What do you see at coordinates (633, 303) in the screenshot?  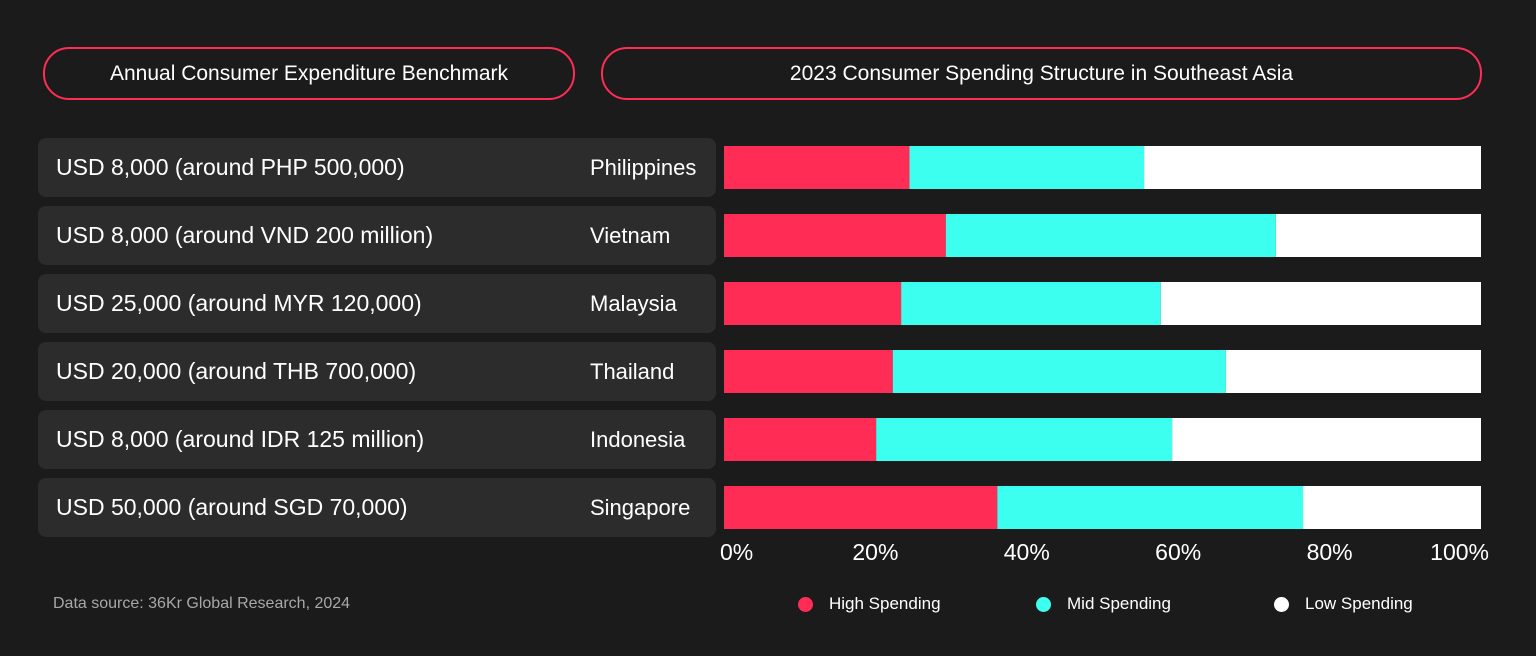 I see `country-label: Malaysia` at bounding box center [633, 303].